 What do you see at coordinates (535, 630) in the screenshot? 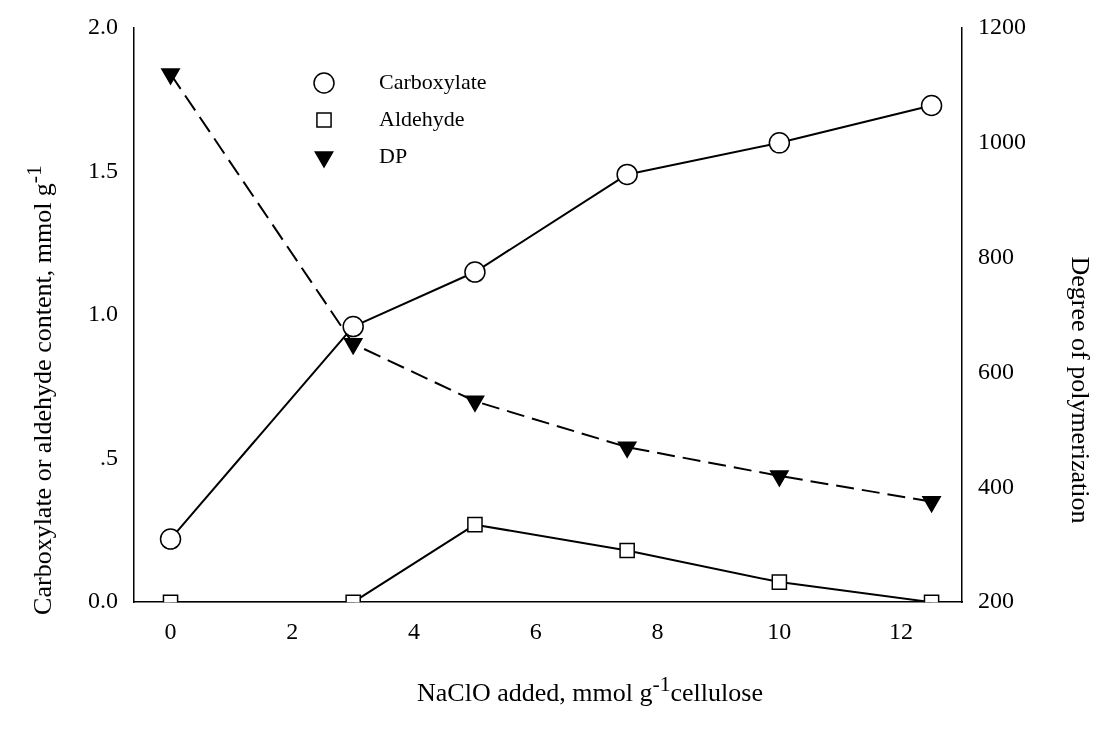
I see `x-tick-label: 6` at bounding box center [535, 630].